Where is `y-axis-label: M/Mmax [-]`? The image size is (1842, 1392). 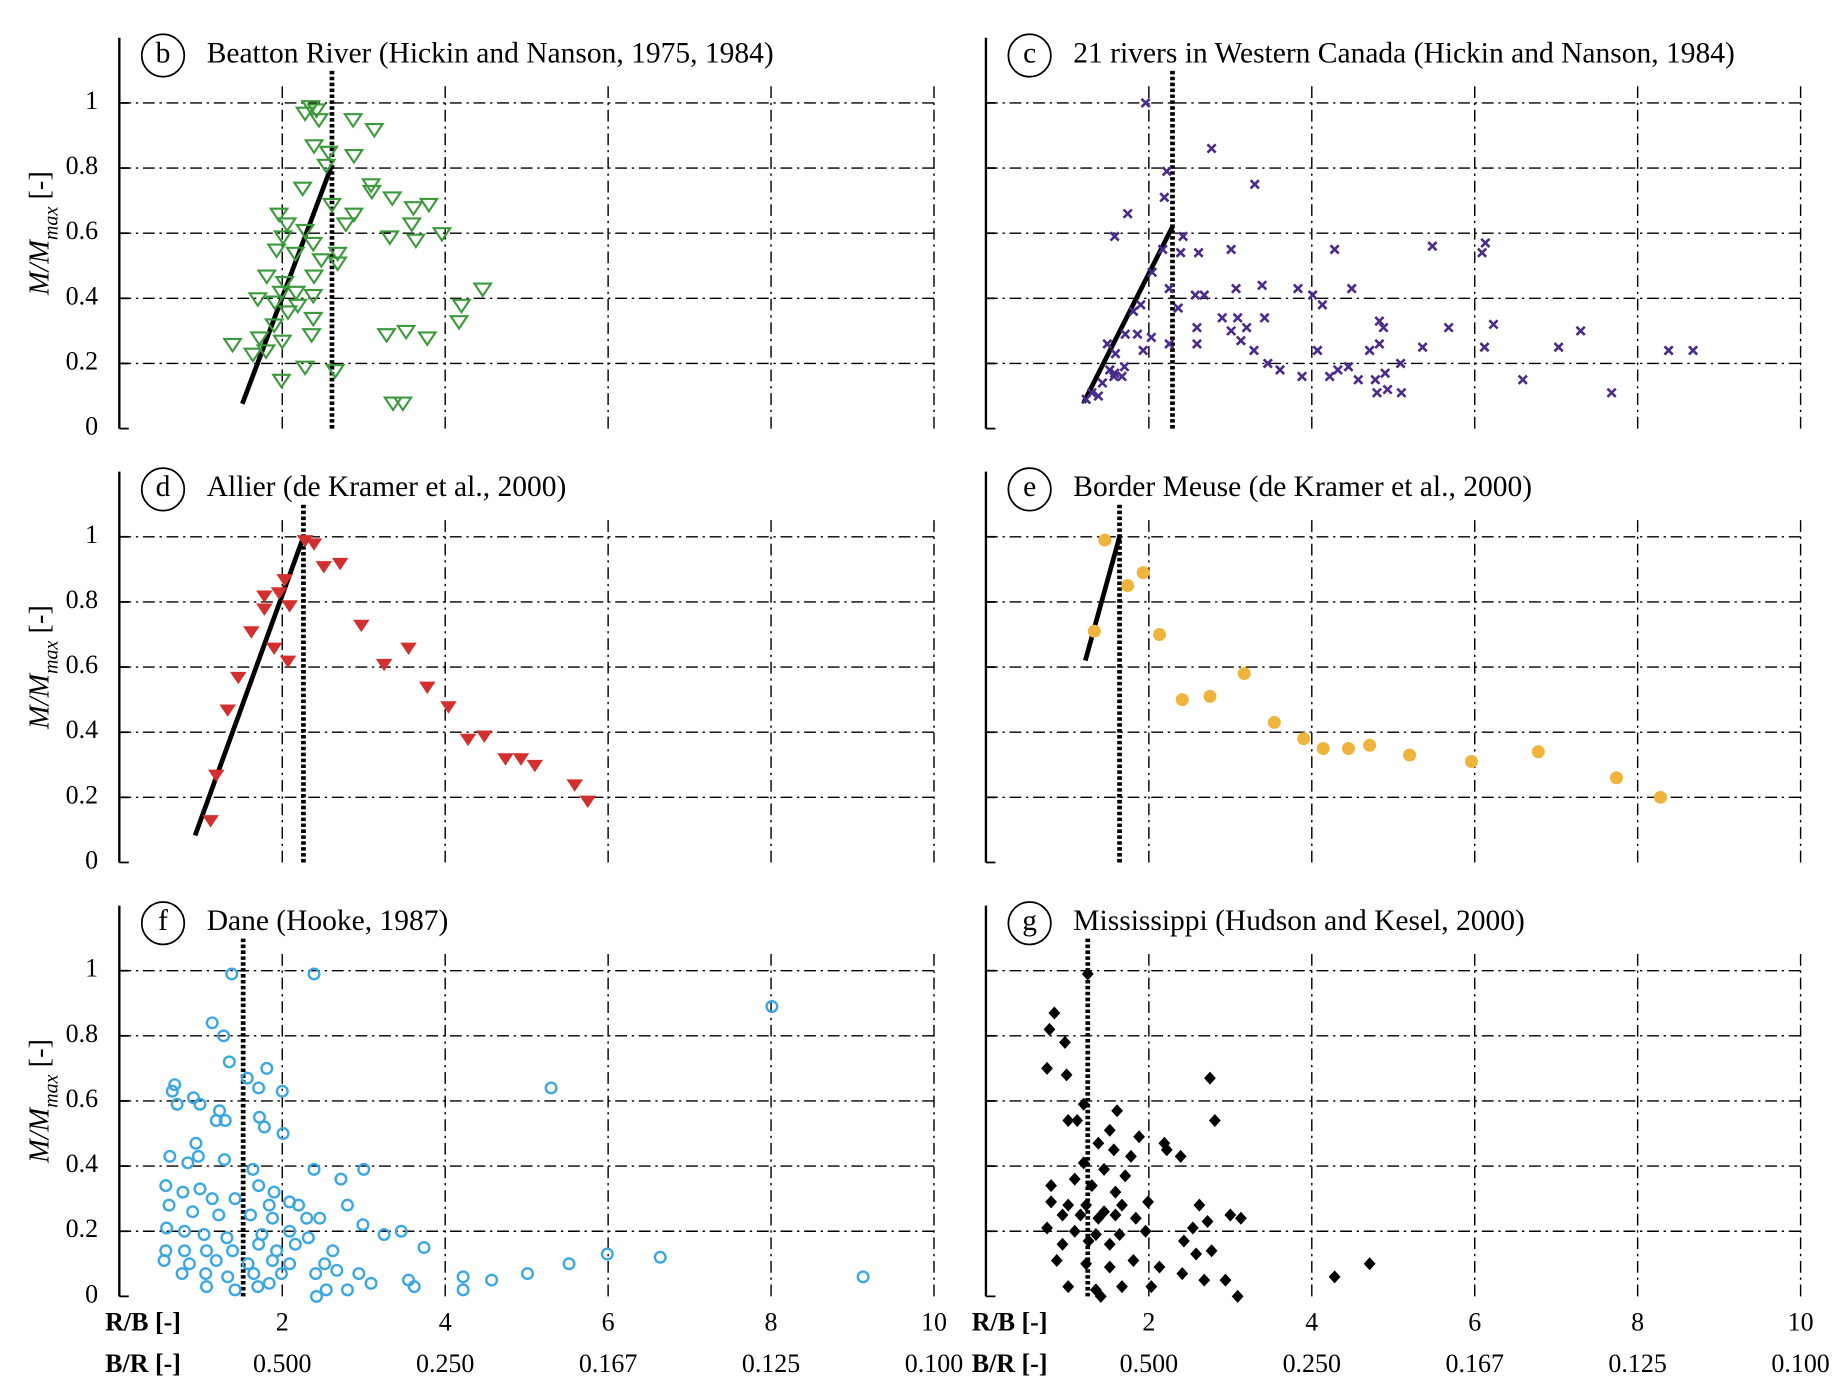 y-axis-label: M/Mmax [-] is located at coordinates (43, 1101).